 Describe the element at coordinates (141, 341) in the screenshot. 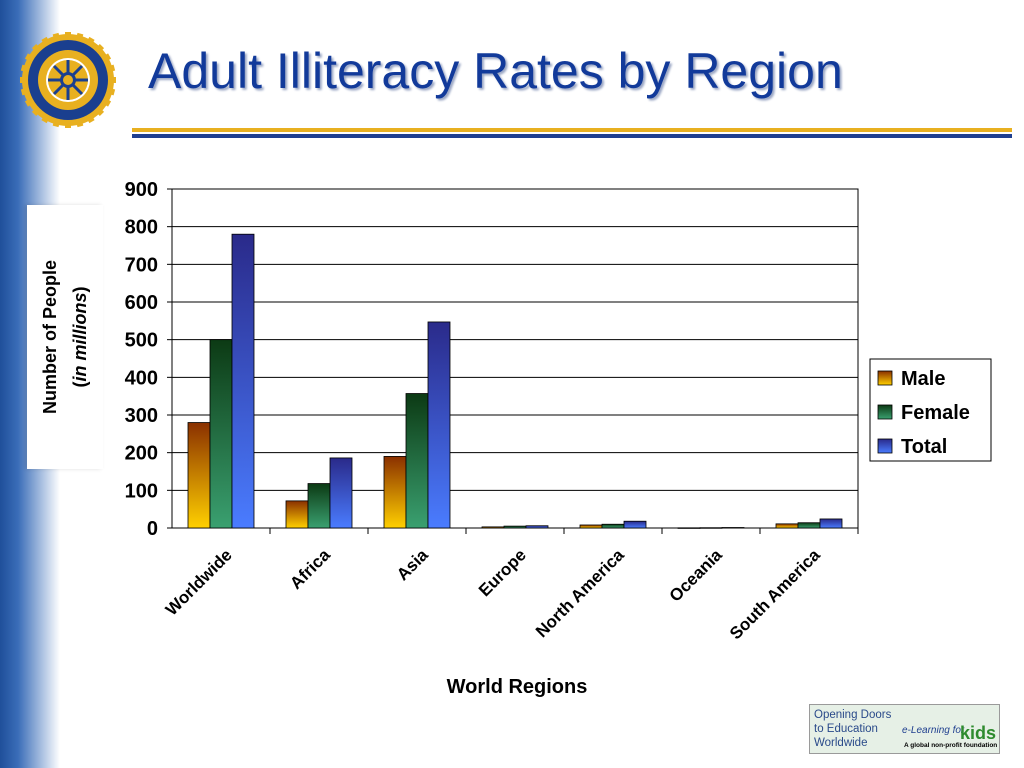

I see `y-tick-label: 500` at that location.